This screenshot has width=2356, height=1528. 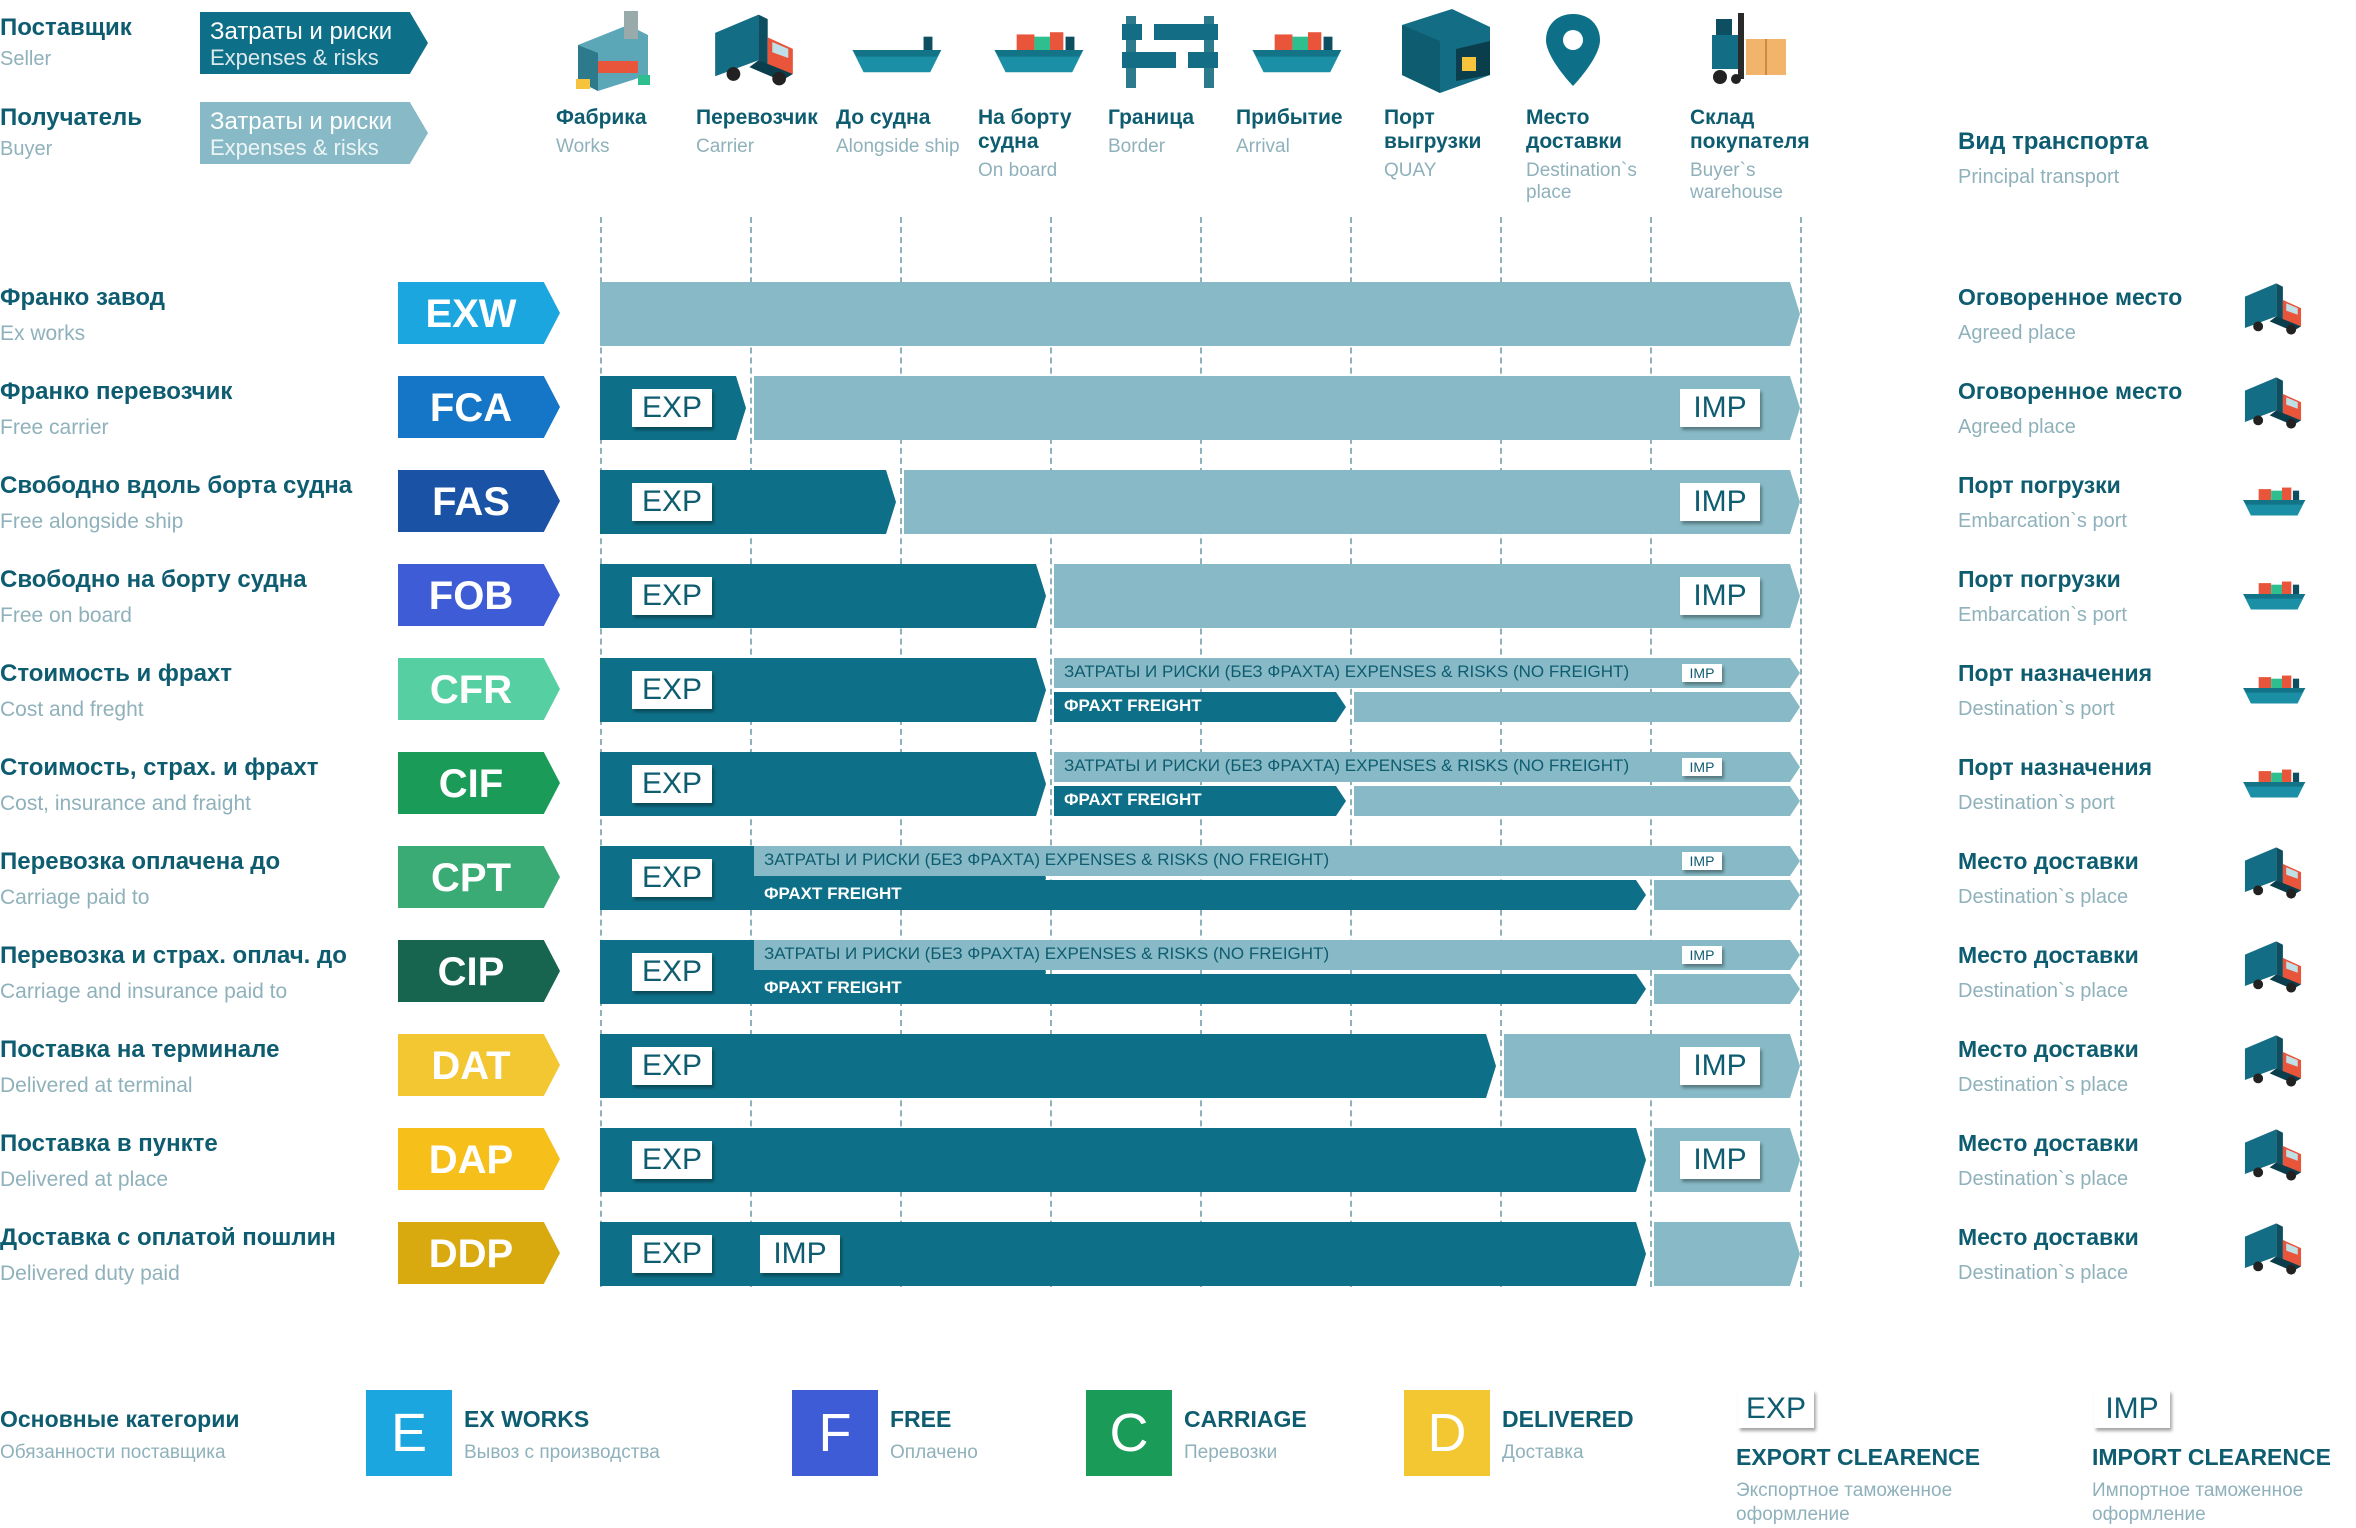 What do you see at coordinates (125, 803) in the screenshot?
I see `term-name-en: Cost, insurance and fraight` at bounding box center [125, 803].